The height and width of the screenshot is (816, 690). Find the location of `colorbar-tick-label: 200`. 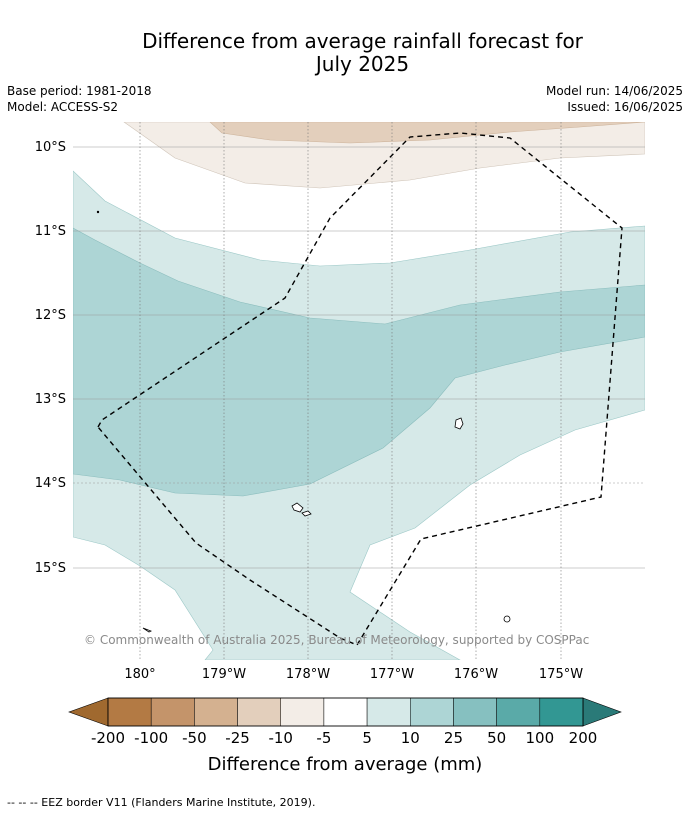

colorbar-tick-label: 200 is located at coordinates (583, 738).